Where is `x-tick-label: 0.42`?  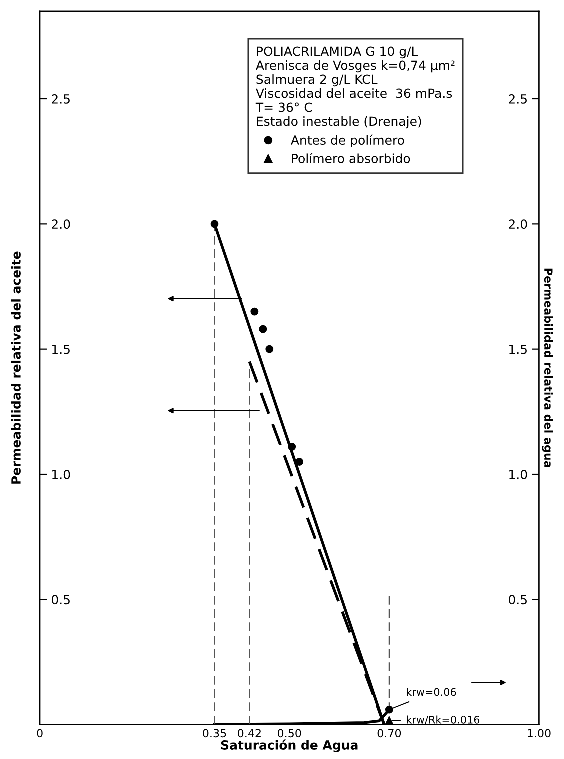 x-tick-label: 0.42 is located at coordinates (249, 733).